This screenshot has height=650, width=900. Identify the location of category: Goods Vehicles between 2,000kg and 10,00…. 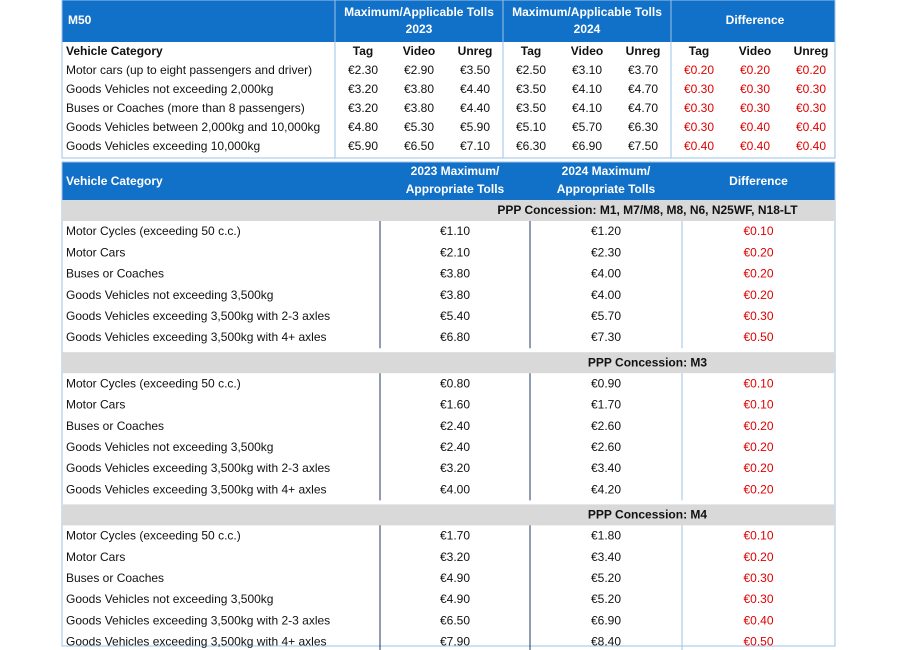
(193, 127).